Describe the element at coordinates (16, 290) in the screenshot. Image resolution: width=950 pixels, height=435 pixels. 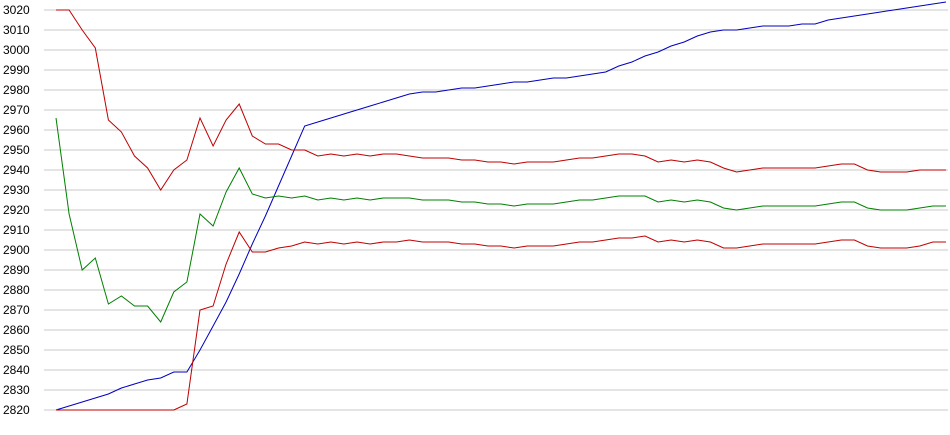
I see `y-tick-label: 2880` at that location.